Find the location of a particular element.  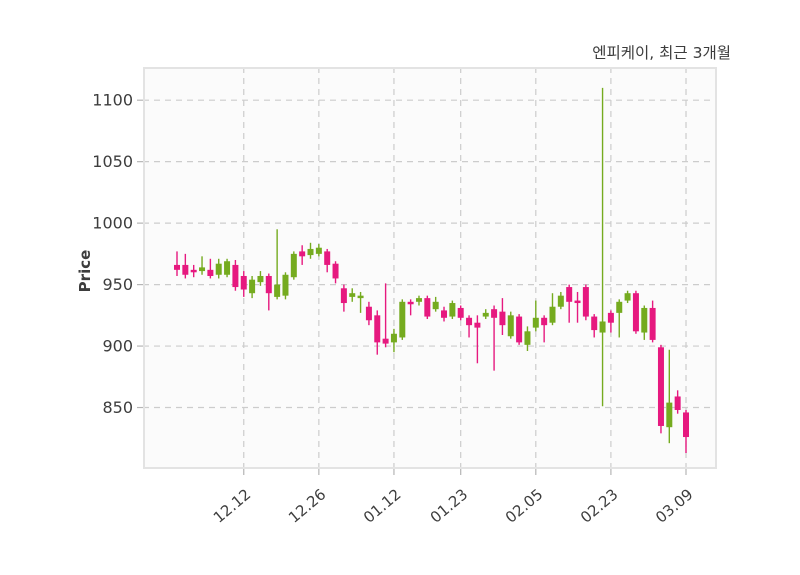

x-tick-label: 01.23 is located at coordinates (449, 505).